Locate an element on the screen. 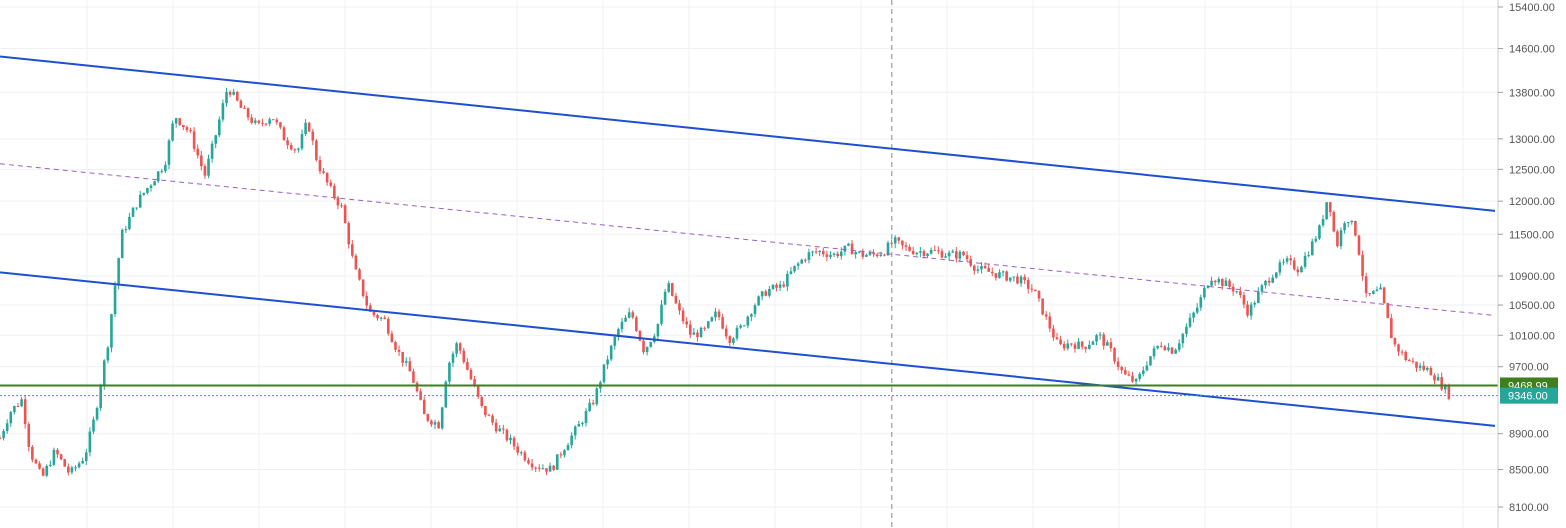 The height and width of the screenshot is (528, 1566). axis-tick-label: 9700.00 is located at coordinates (1529, 368).